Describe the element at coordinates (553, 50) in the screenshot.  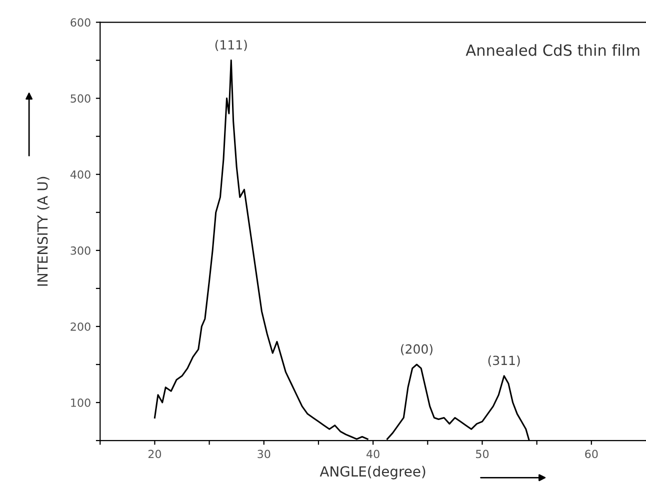
I see `annotation: Annealed CdS thin film` at that location.